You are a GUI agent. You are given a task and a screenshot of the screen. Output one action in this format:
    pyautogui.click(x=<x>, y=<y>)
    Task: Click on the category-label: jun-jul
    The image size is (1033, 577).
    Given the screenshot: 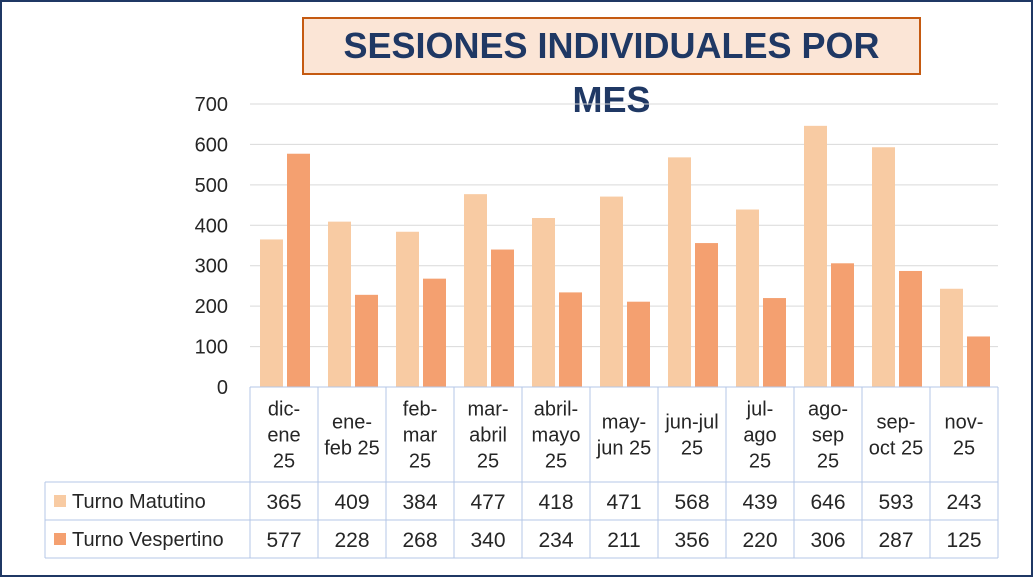 What is the action you would take?
    pyautogui.click(x=691, y=423)
    